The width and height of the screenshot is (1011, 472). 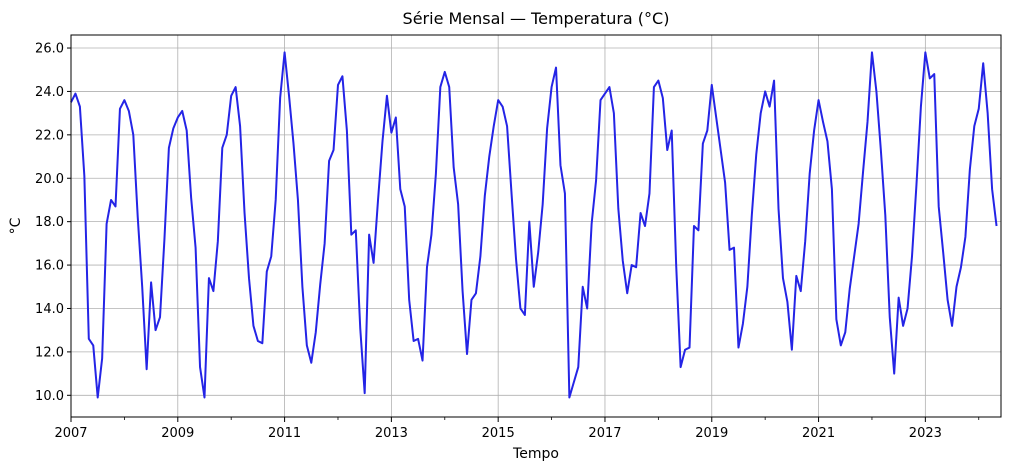 I want to click on y-tick-label: 22.0, so click(x=49, y=135).